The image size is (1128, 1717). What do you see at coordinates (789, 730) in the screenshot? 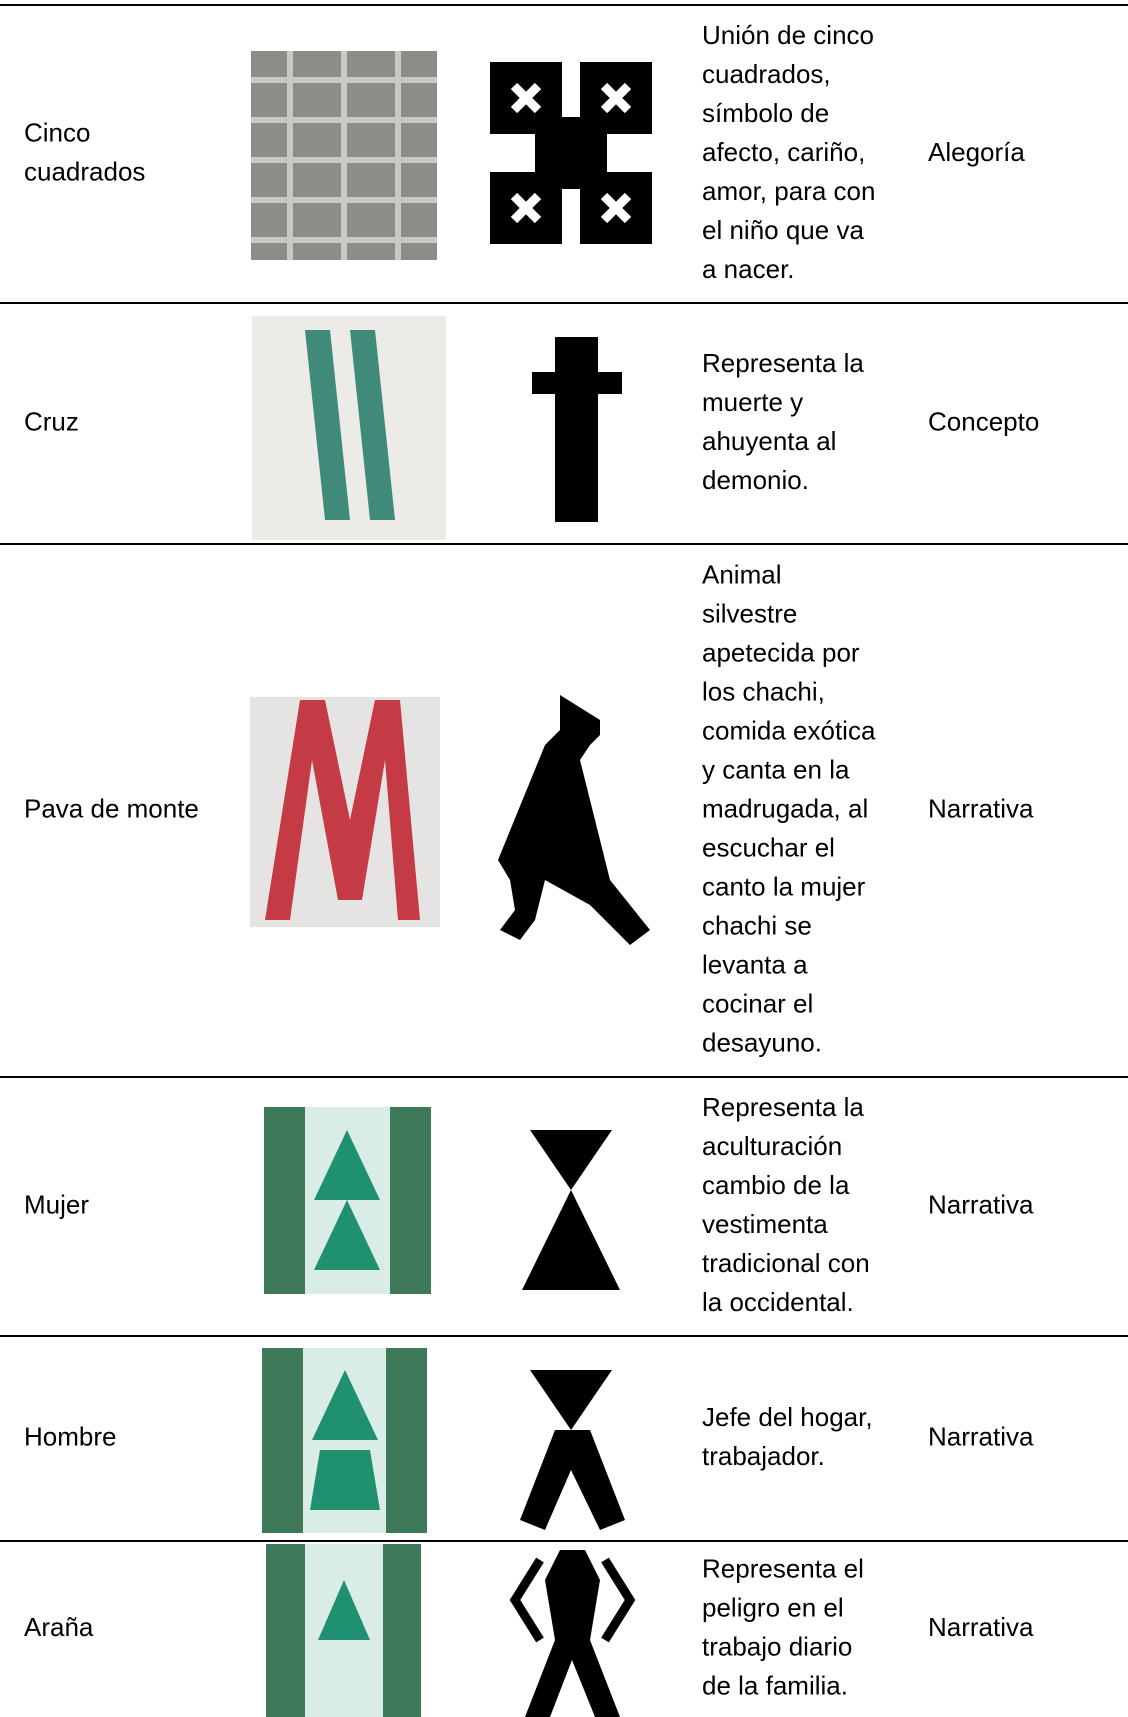
I see `row-description: comida exótica` at bounding box center [789, 730].